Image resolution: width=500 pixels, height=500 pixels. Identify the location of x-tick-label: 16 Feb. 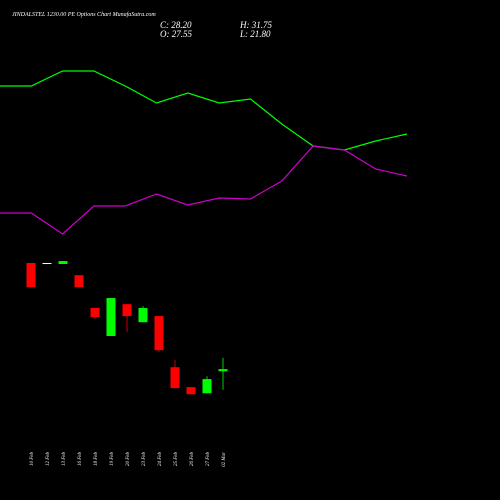
(80, 459).